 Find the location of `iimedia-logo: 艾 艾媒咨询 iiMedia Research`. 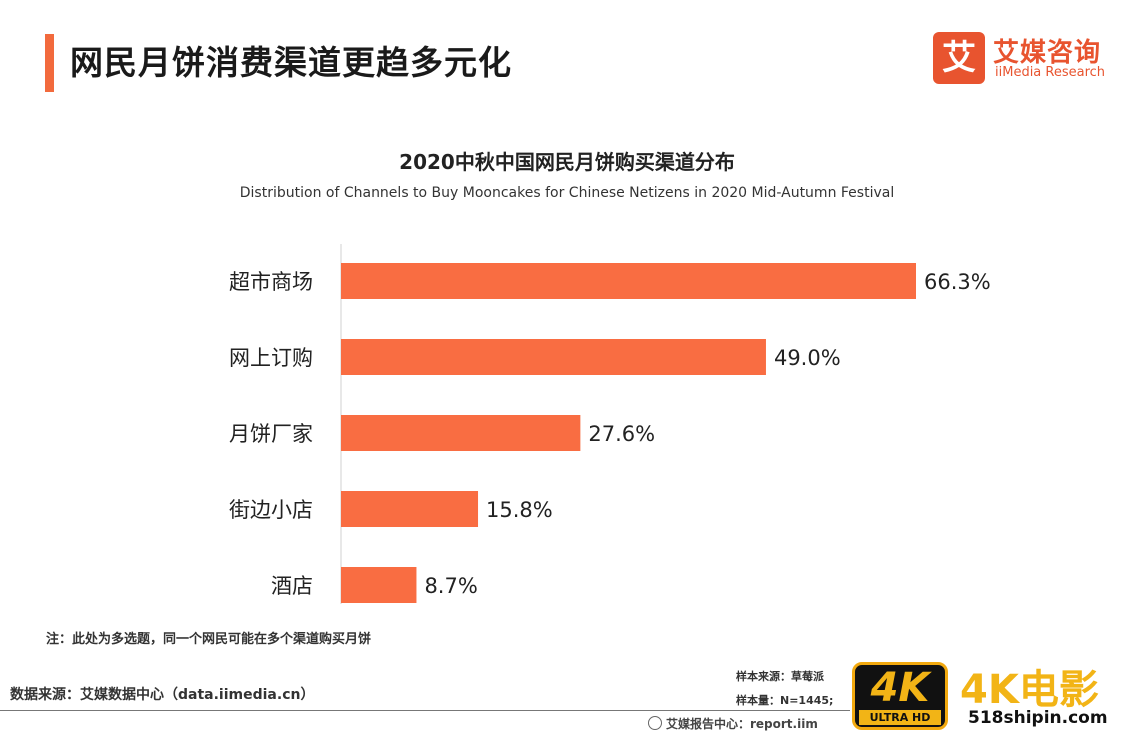

iimedia-logo: 艾 艾媒咨询 iiMedia Research is located at coordinates (1023, 59).